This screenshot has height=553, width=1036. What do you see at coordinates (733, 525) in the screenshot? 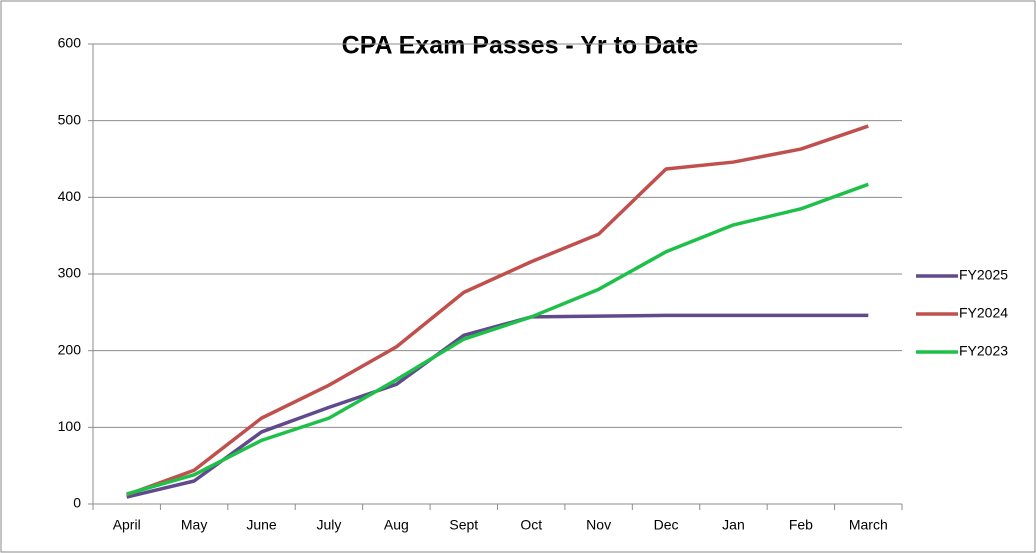
I see `x-tick-label: Jan` at bounding box center [733, 525].